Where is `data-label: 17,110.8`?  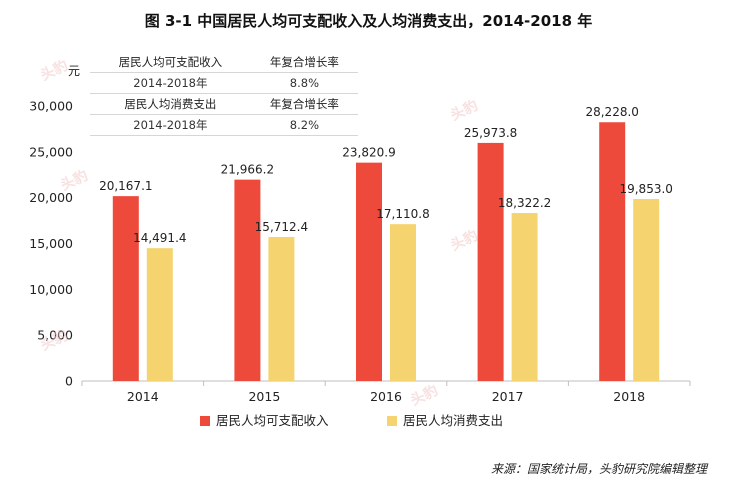 data-label: 17,110.8 is located at coordinates (402, 214).